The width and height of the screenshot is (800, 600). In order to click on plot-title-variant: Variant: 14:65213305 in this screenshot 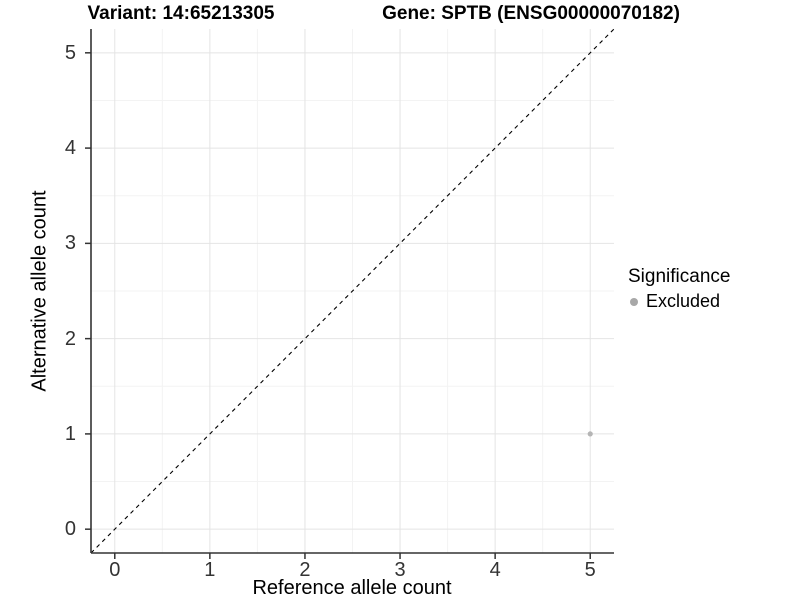, I will do `click(181, 13)`.